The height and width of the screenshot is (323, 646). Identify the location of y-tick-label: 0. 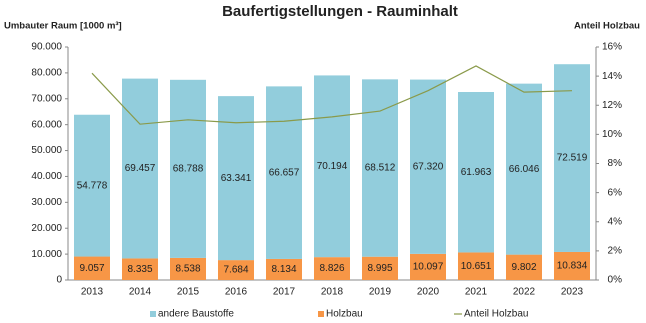
(59, 280).